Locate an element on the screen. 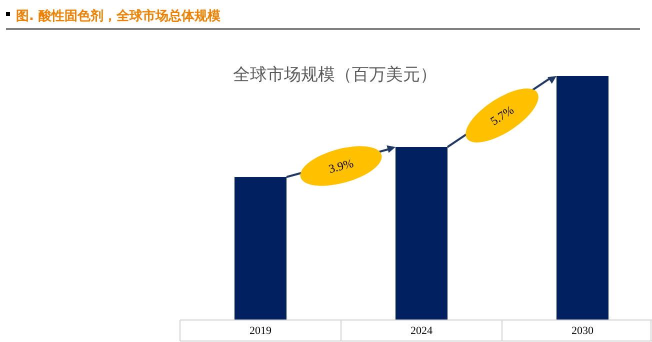 The width and height of the screenshot is (652, 342). x-tick-label: 2019 is located at coordinates (261, 331).